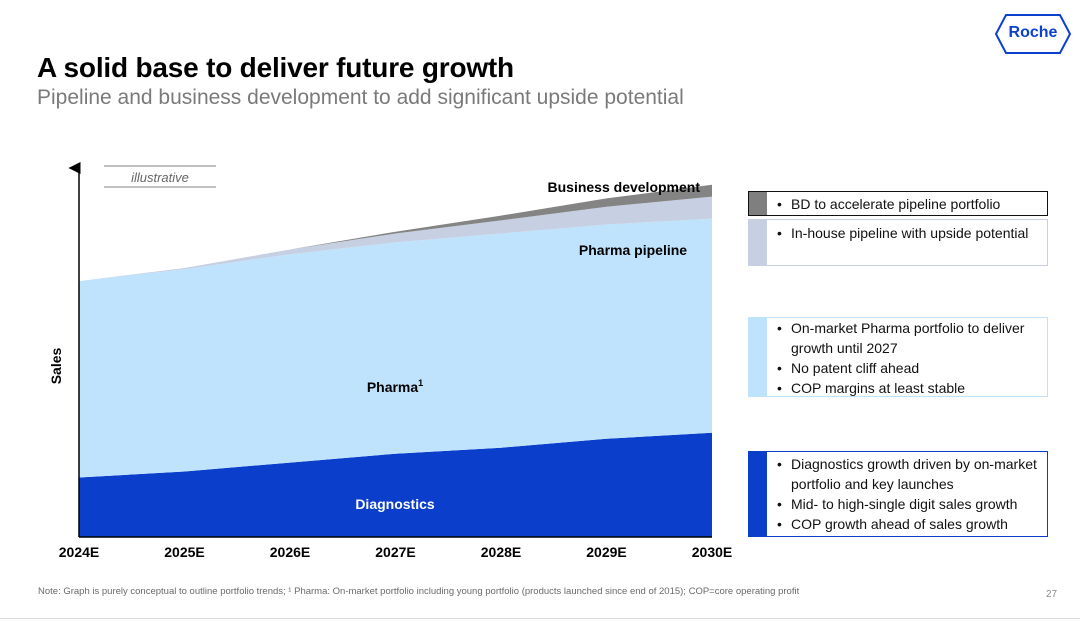 The width and height of the screenshot is (1080, 621). I want to click on series-label-pharma-pipeline: Pharma pipeline, so click(633, 250).